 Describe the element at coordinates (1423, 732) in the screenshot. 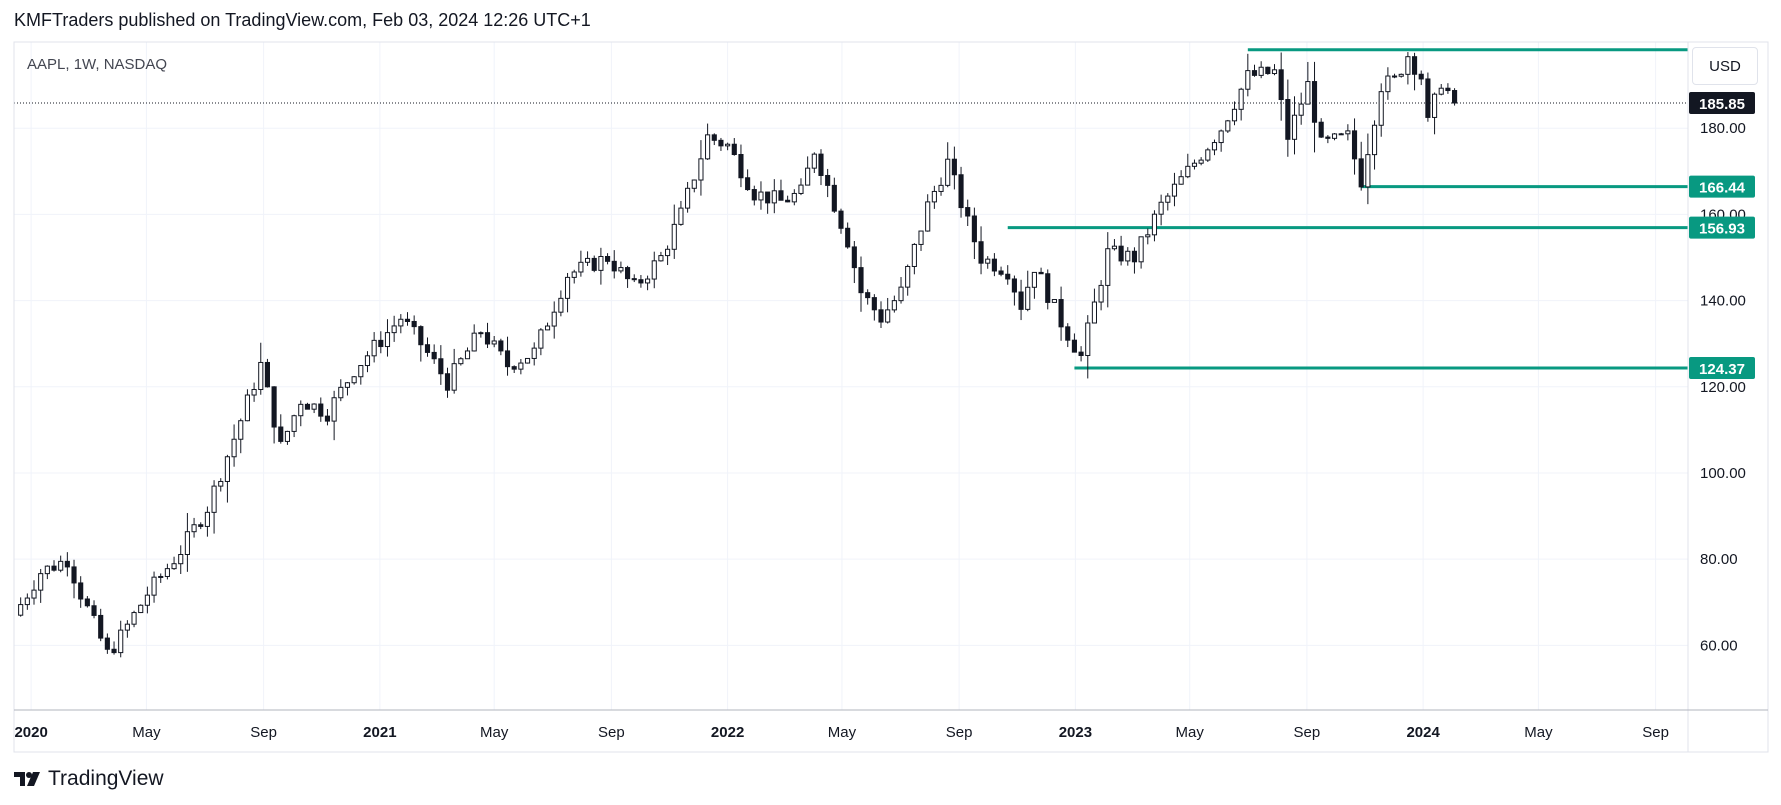

I see `x-tick-label: 2024` at that location.